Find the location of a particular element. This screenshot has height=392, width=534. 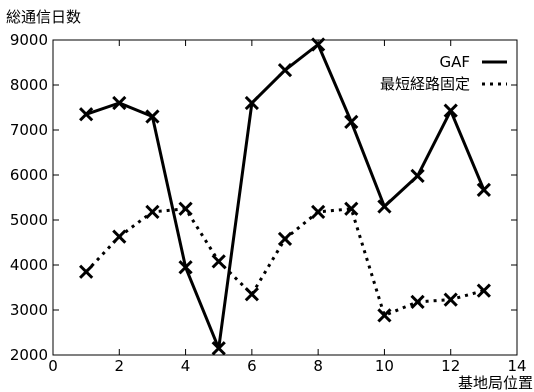

y-tick-label: 6000 is located at coordinates (29, 175).